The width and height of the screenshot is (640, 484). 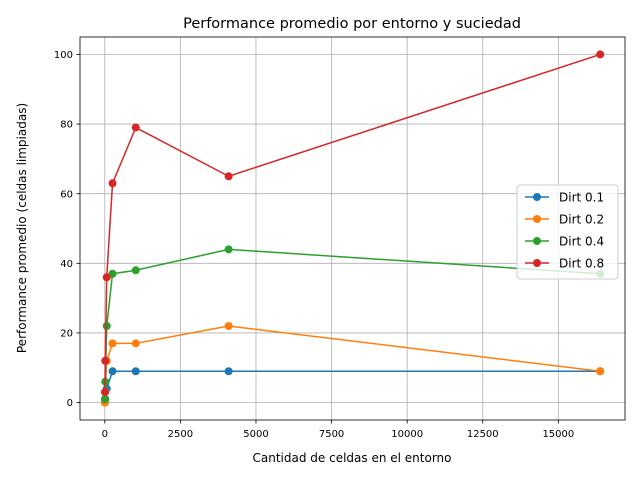 I want to click on x-tick-label: 5000, so click(x=255, y=434).